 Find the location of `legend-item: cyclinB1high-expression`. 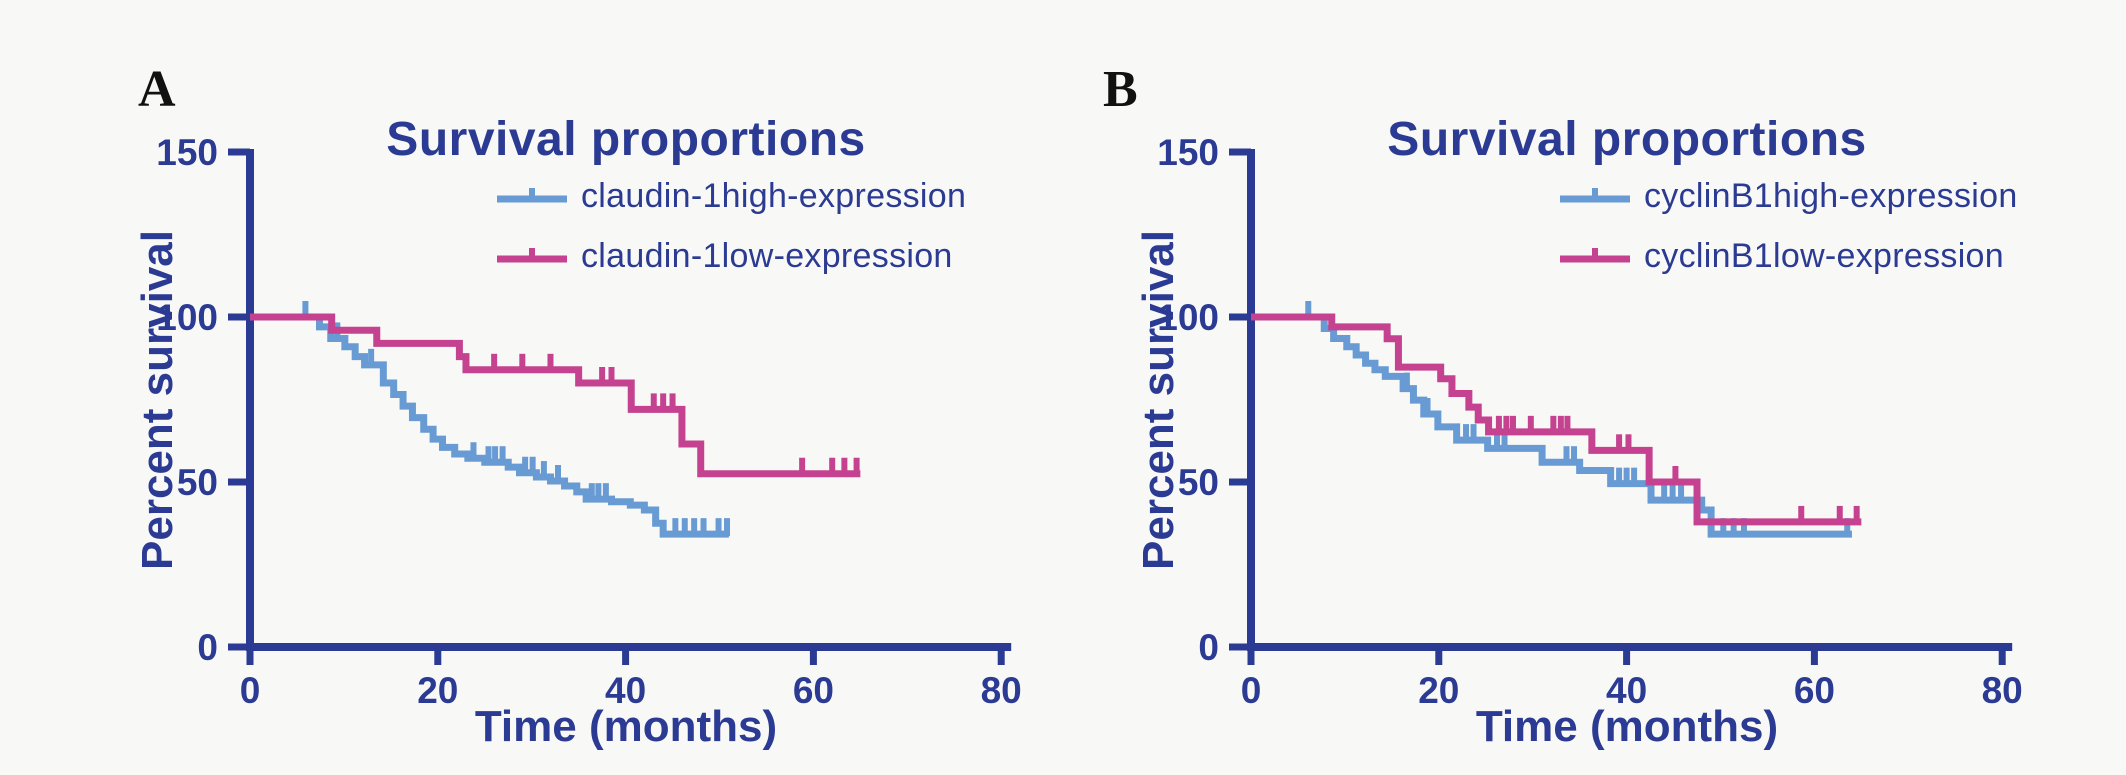

legend-item: cyclinB1high-expression is located at coordinates (1788, 196).